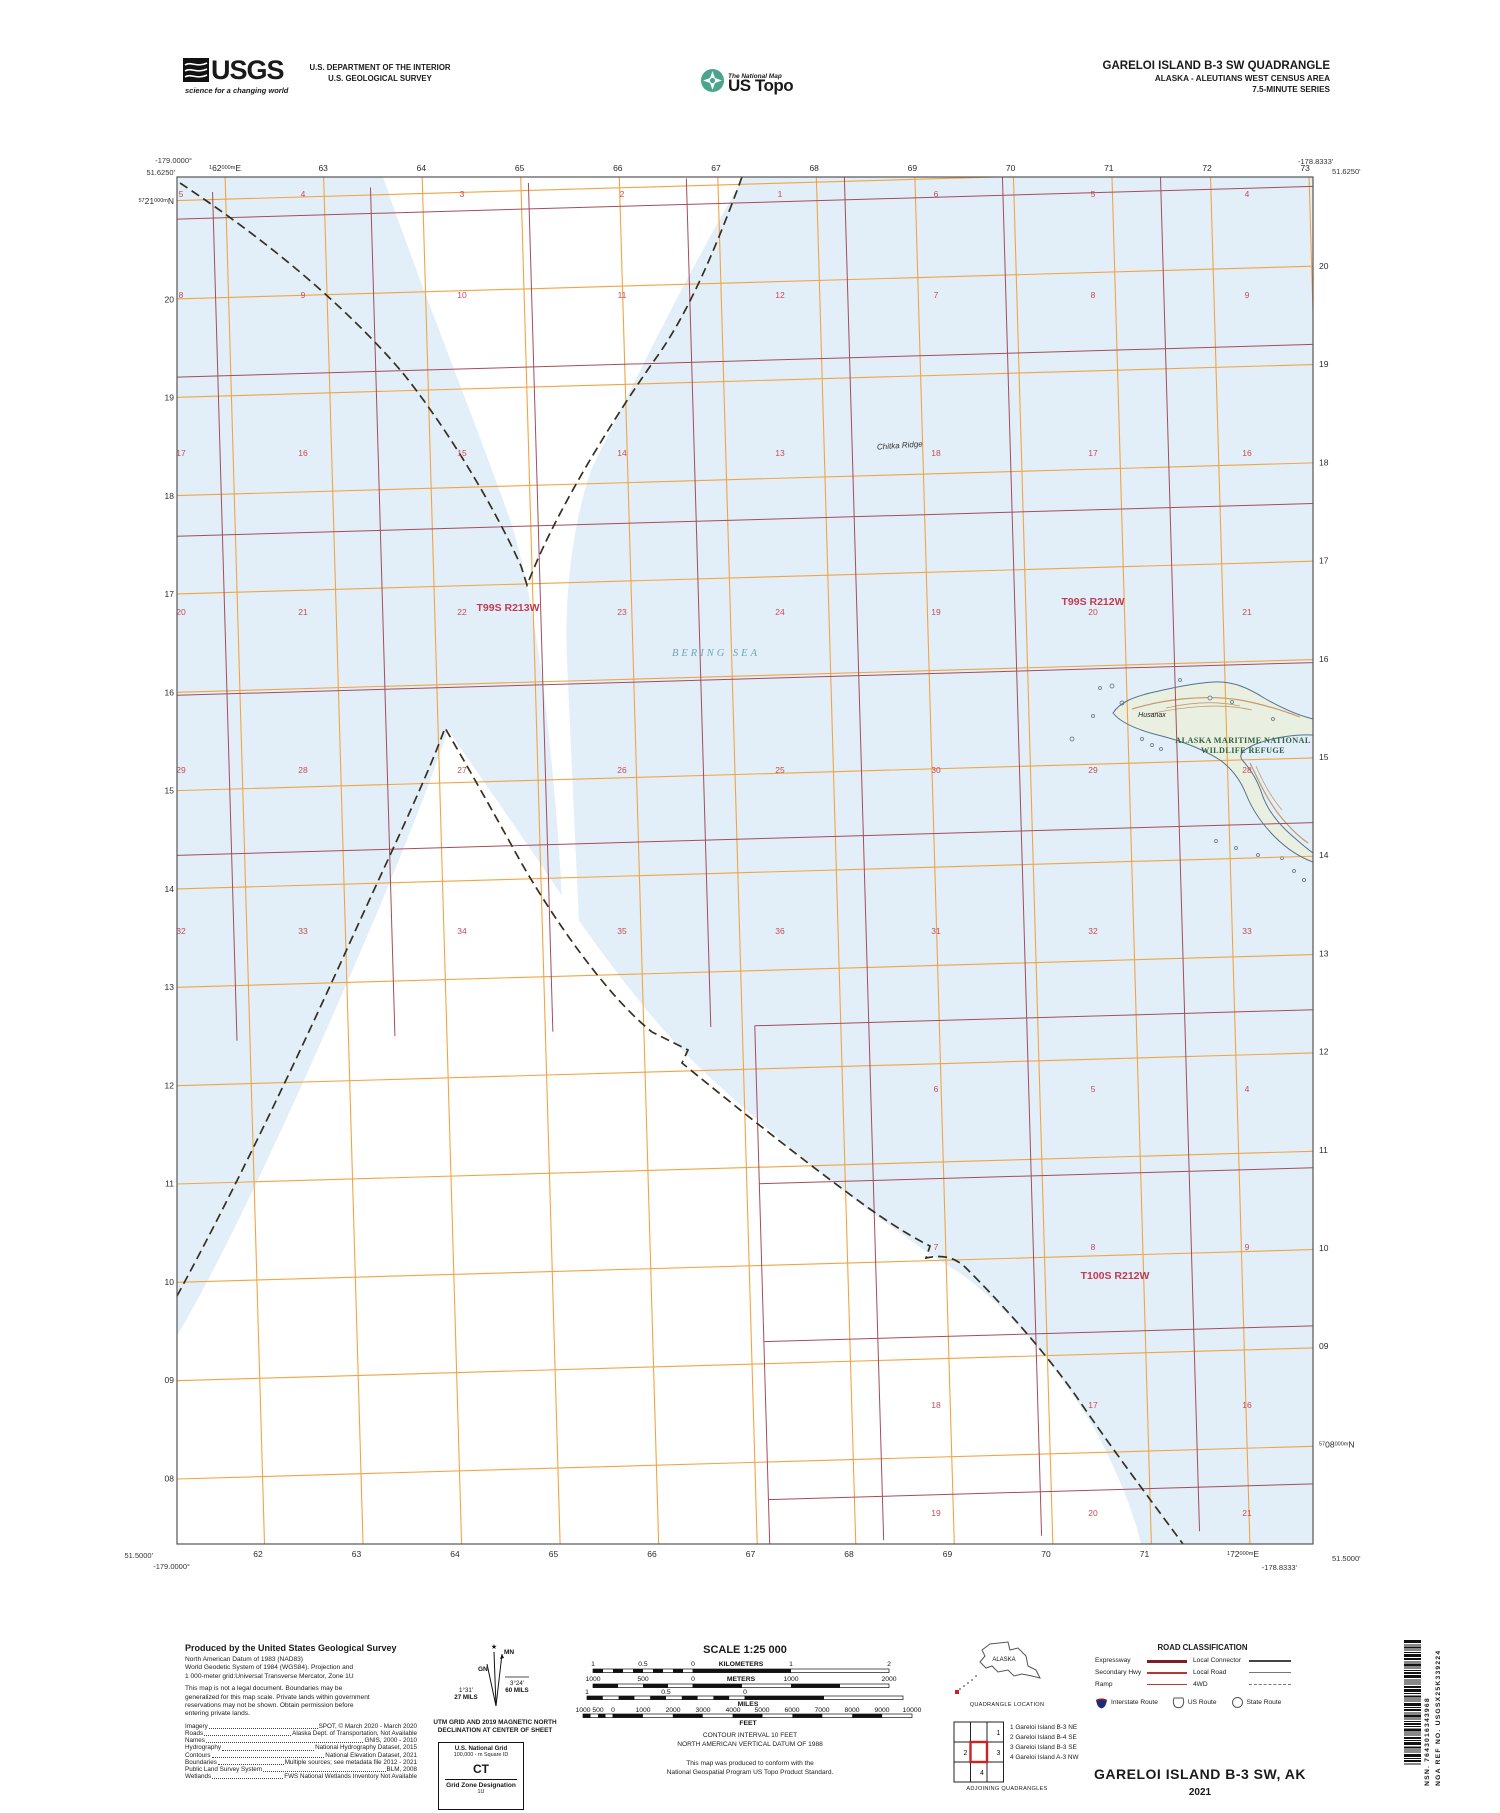 The image size is (1500, 1813). What do you see at coordinates (745, 1069) in the screenshot?
I see `utm-northing-line` at bounding box center [745, 1069].